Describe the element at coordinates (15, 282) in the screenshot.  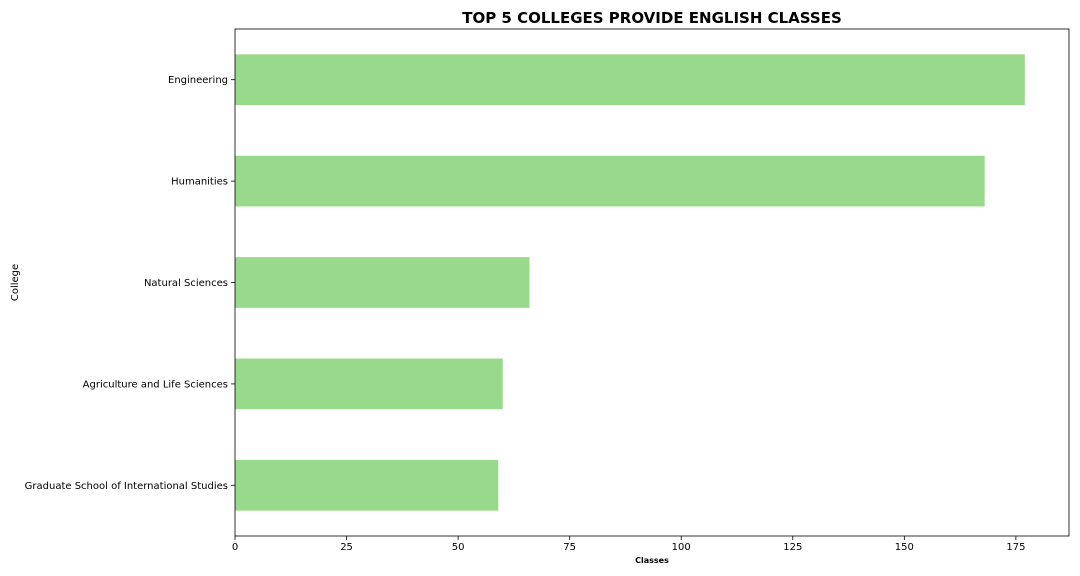
I see `y-axis-label: College` at that location.